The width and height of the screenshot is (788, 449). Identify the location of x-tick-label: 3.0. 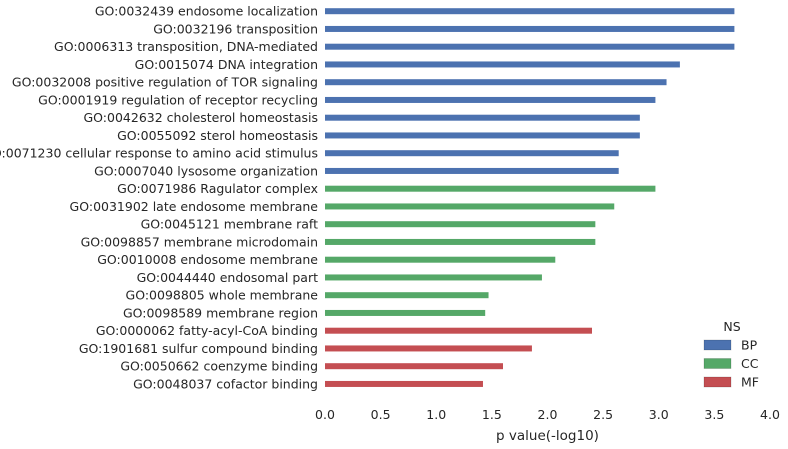
(659, 414).